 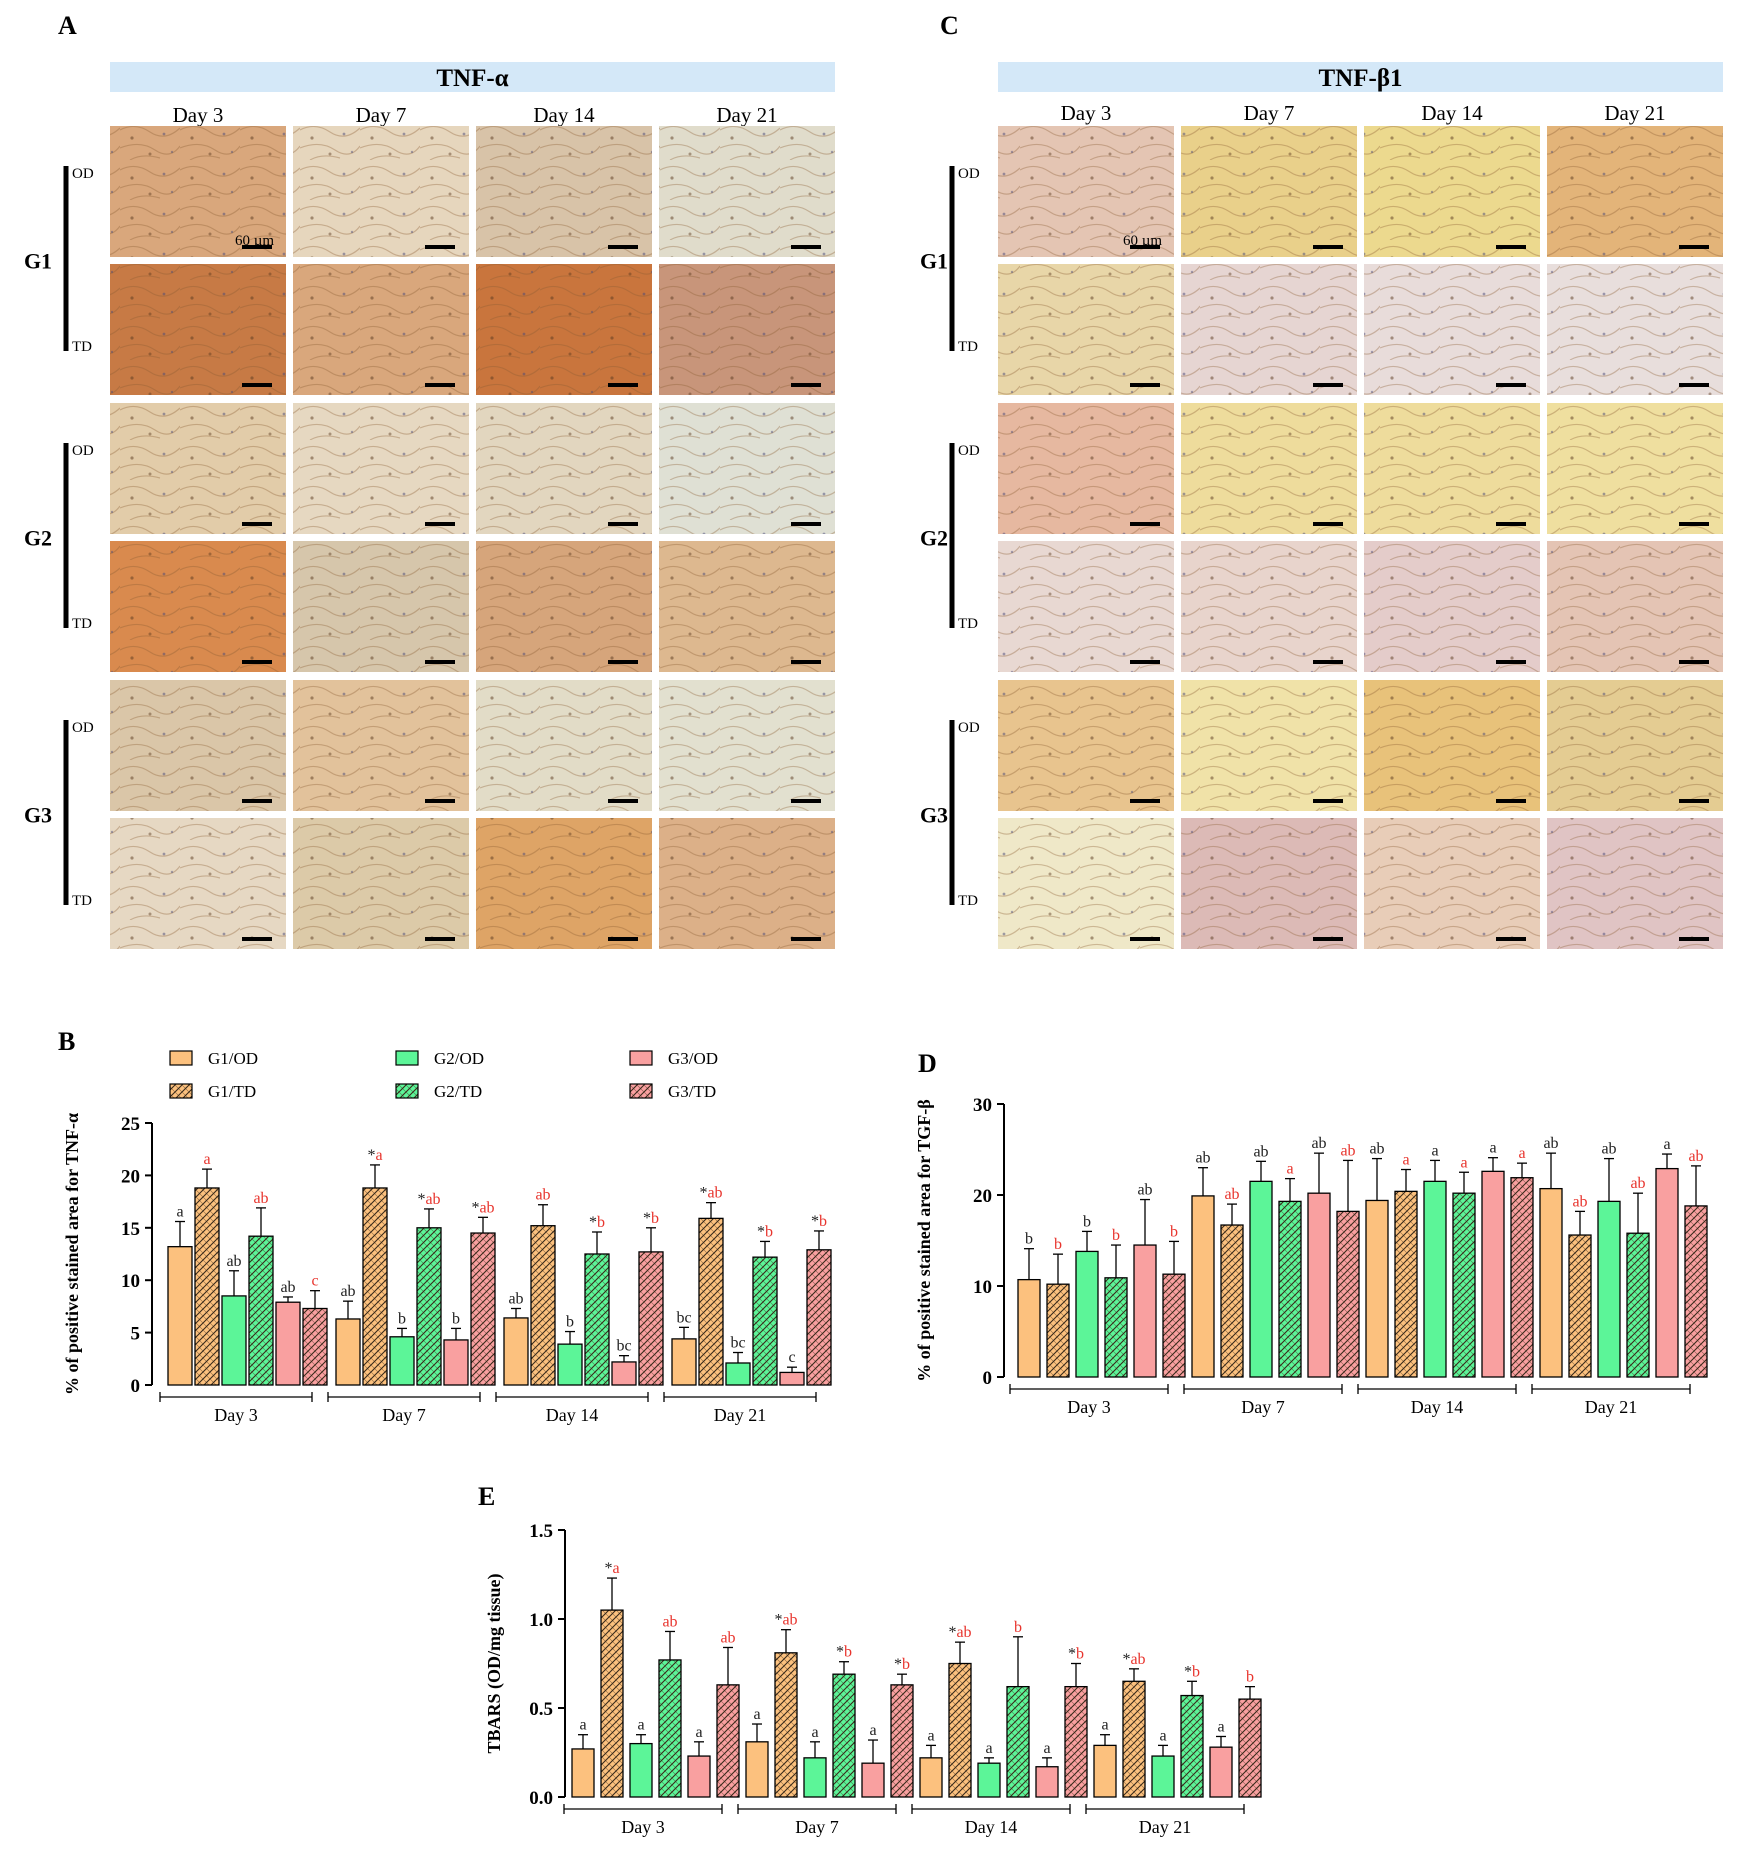 I want to click on panel-letter-c: C, so click(x=949, y=25).